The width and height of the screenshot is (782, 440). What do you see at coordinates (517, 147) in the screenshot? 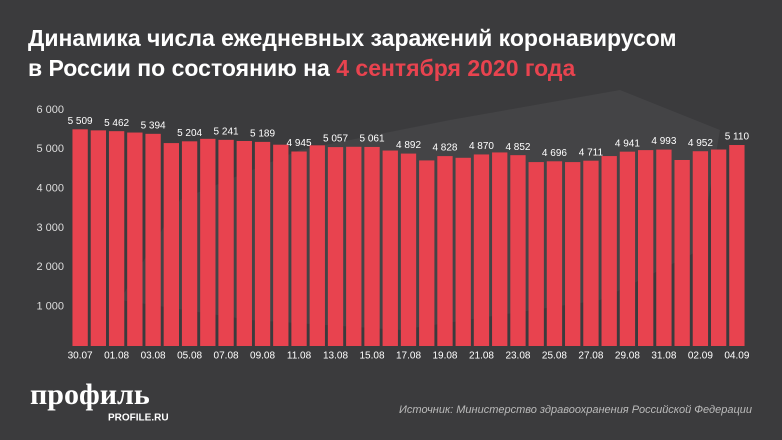
I see `value-label: 4 852` at bounding box center [517, 147].